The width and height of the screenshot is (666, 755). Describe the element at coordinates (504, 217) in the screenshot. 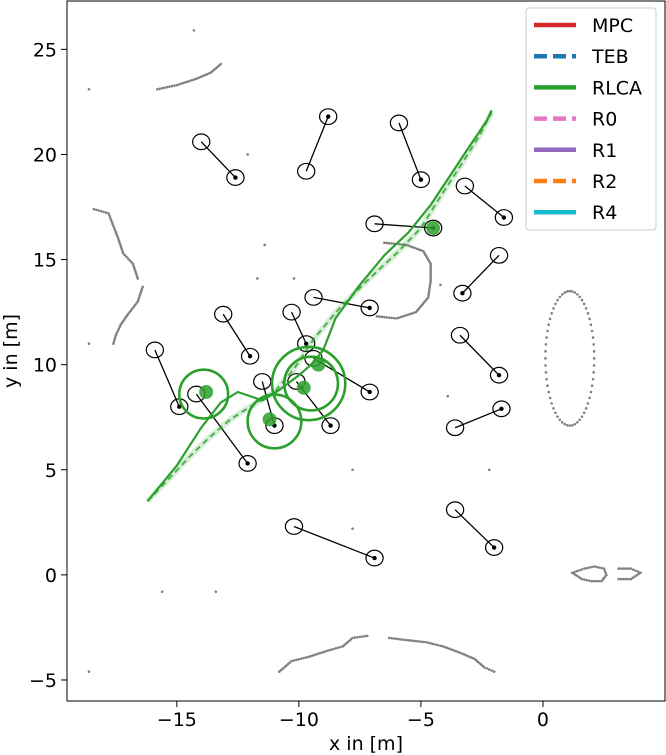

I see `agent-end-marker` at that location.